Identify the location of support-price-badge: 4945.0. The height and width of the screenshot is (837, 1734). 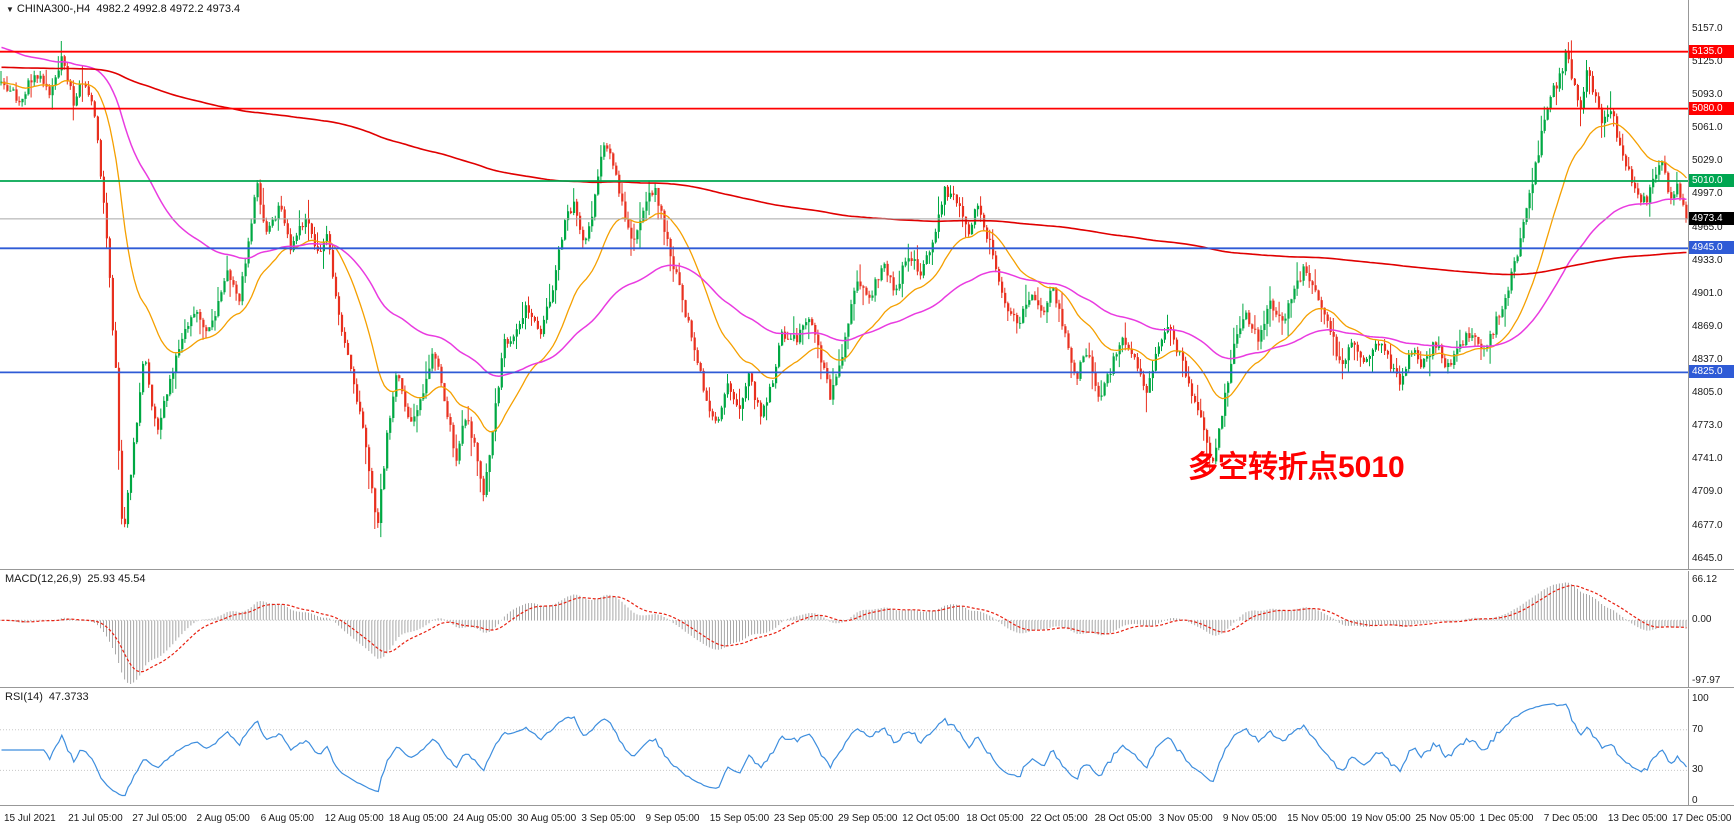
(1711, 248).